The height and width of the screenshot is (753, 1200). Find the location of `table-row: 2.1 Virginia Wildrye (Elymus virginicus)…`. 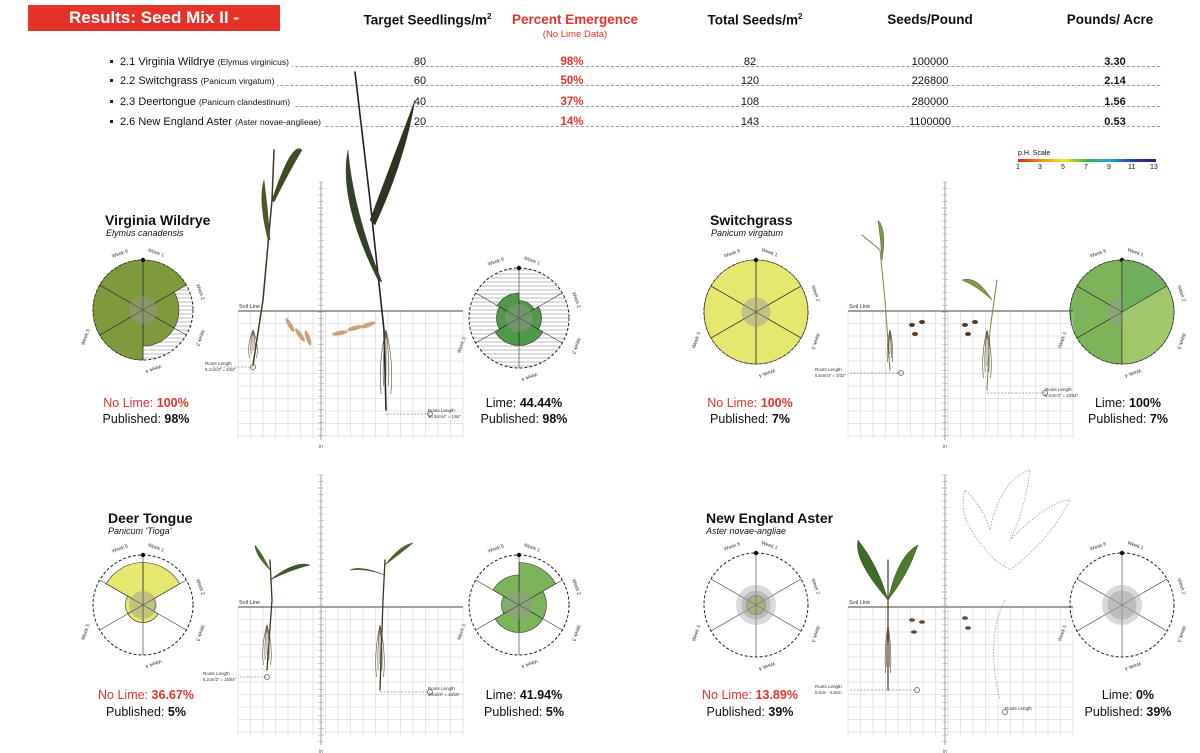

table-row: 2.1 Virginia Wildrye (Elymus virginicus)… is located at coordinates (630, 63).